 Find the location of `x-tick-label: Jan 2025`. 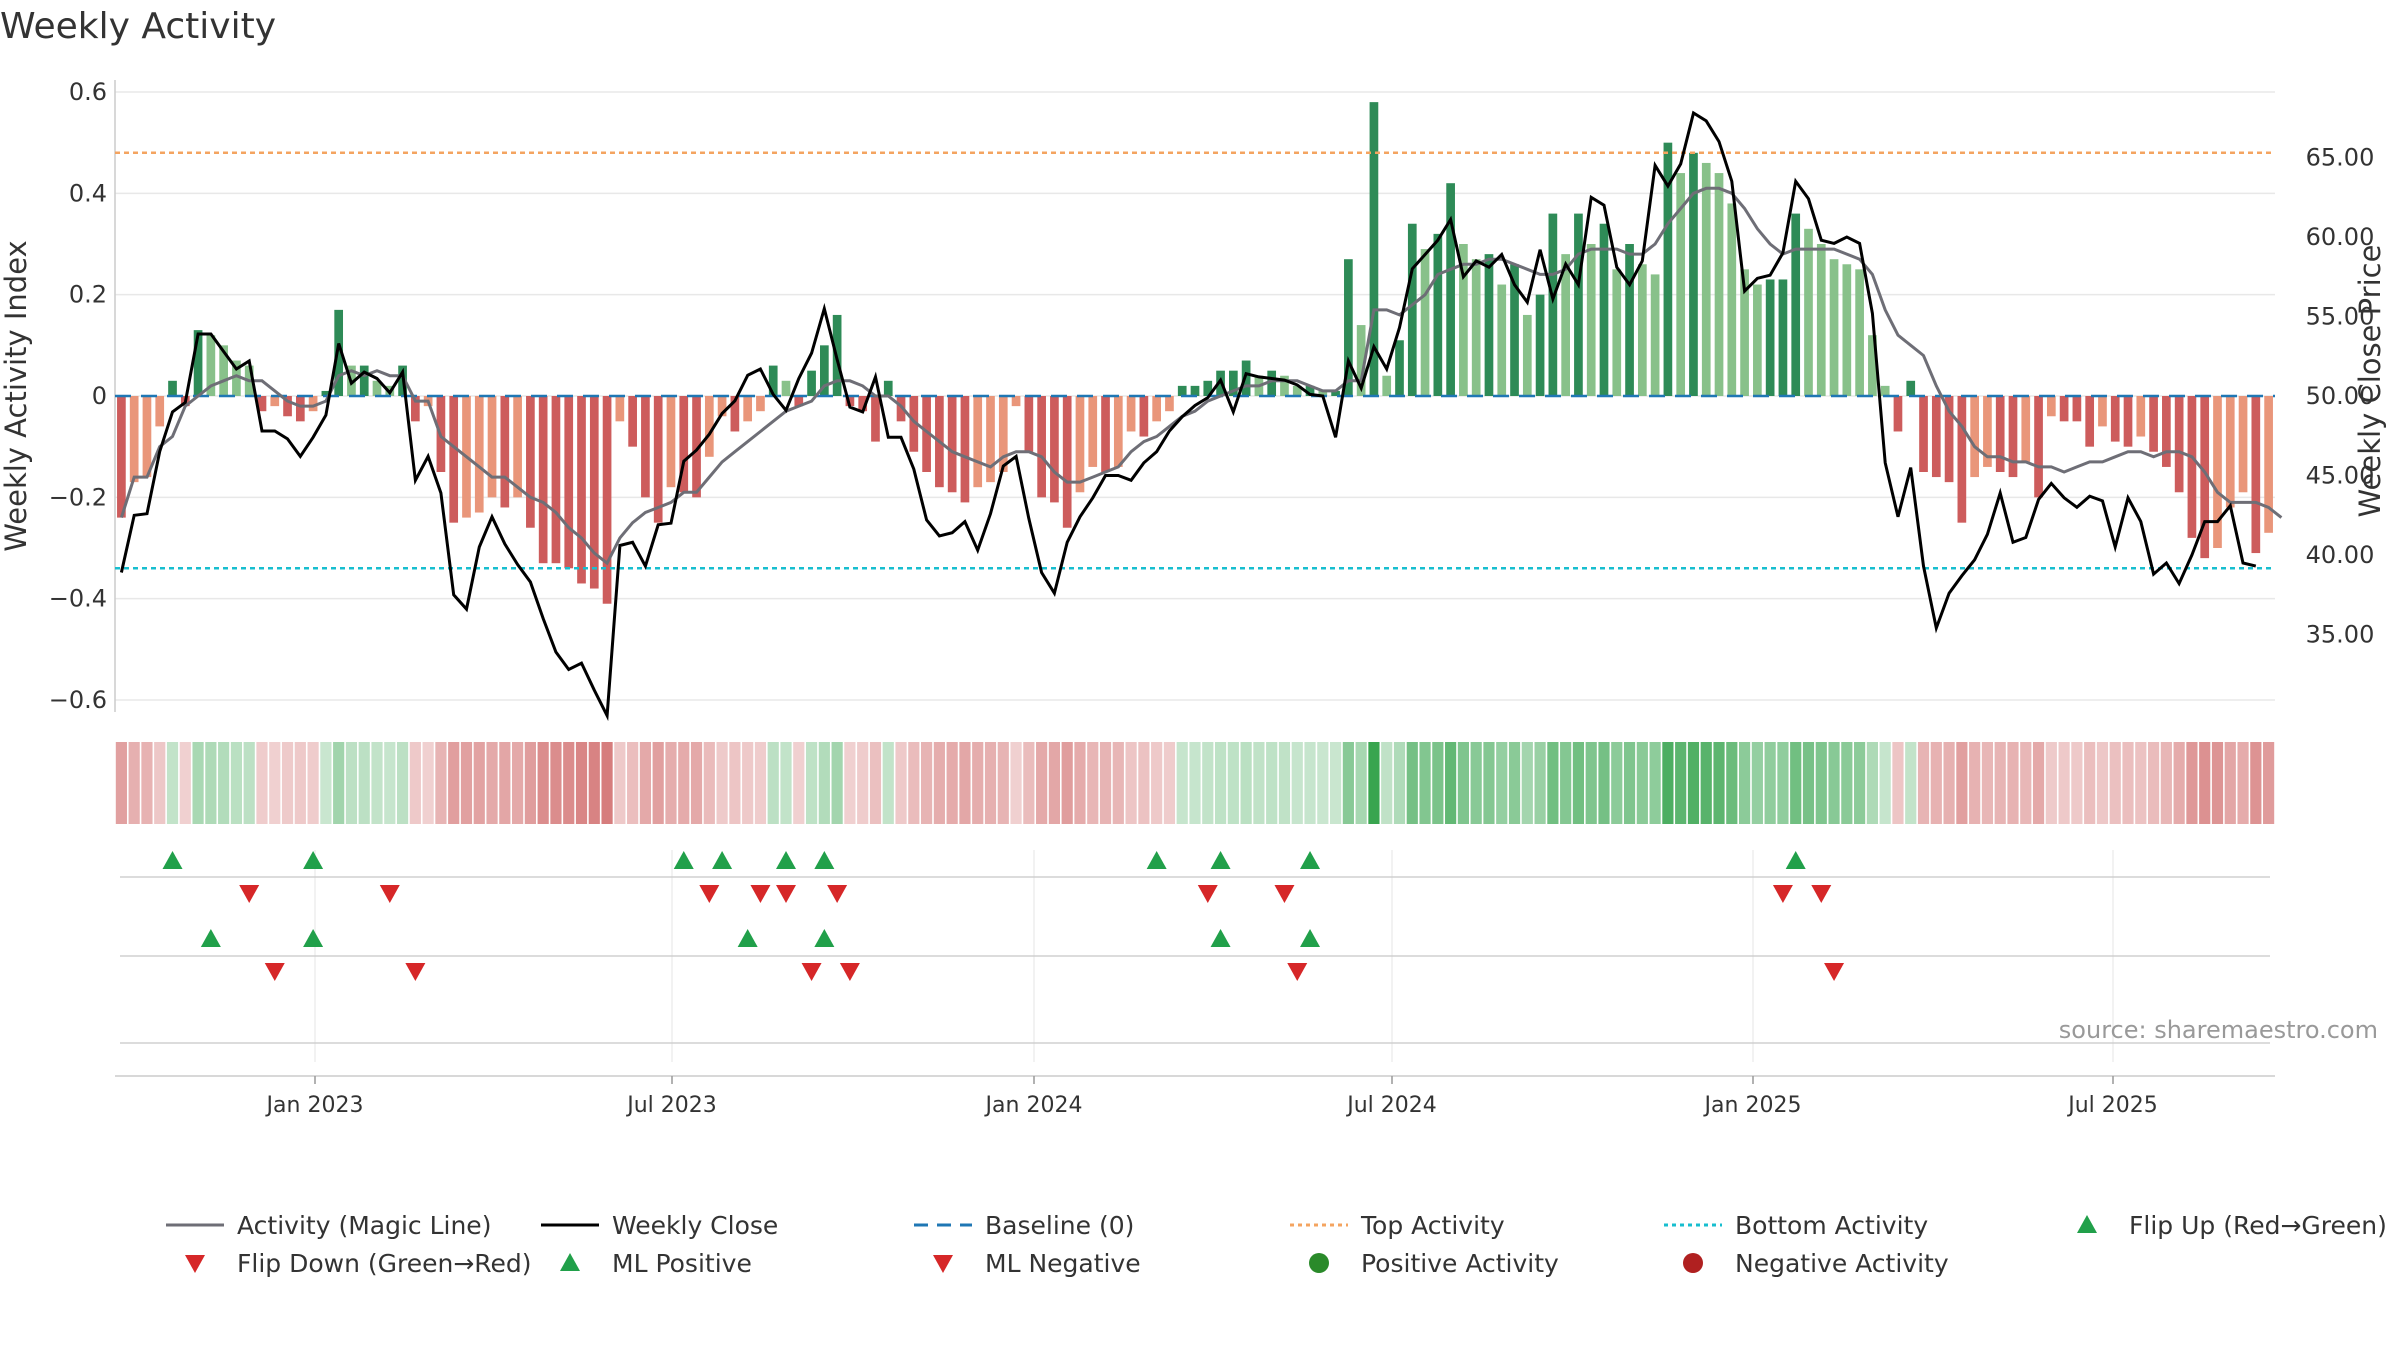

x-tick-label: Jan 2025 is located at coordinates (1752, 1105).